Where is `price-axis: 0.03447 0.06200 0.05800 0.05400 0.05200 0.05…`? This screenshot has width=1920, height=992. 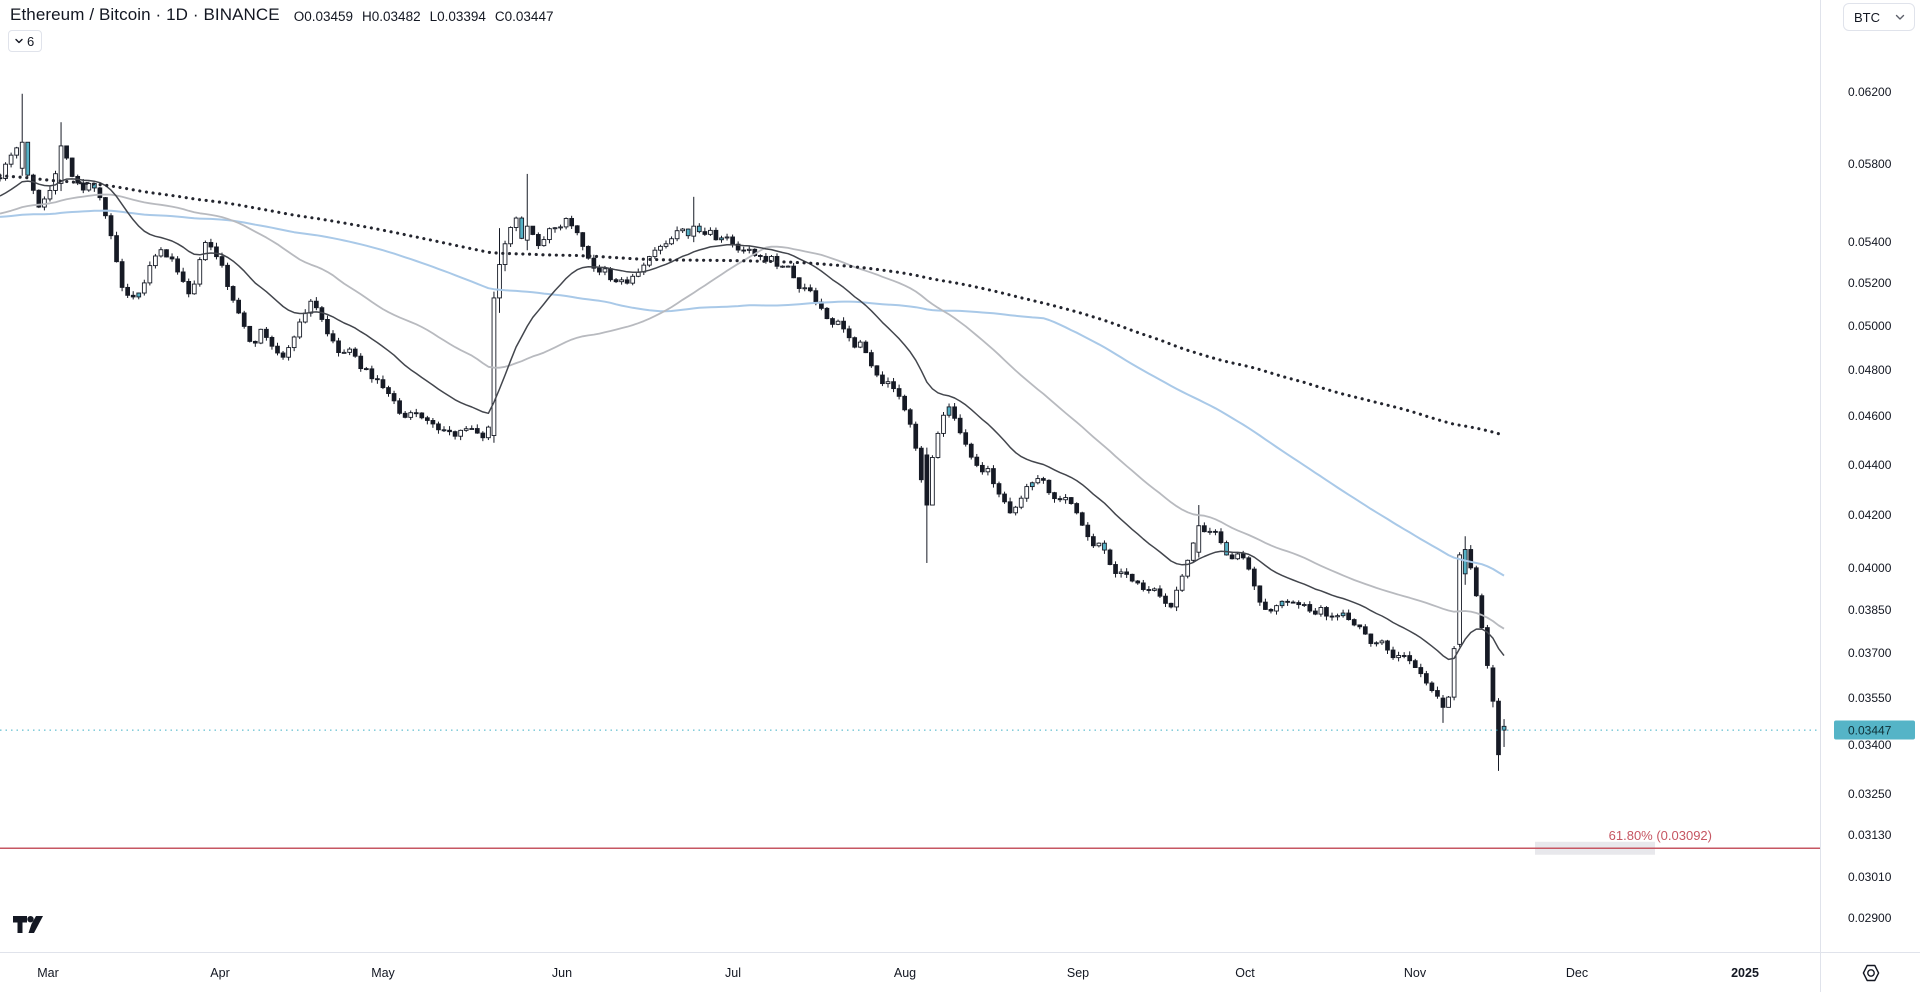
price-axis: 0.03447 0.06200 0.05800 0.05400 0.05200 0.05… is located at coordinates (1870, 476).